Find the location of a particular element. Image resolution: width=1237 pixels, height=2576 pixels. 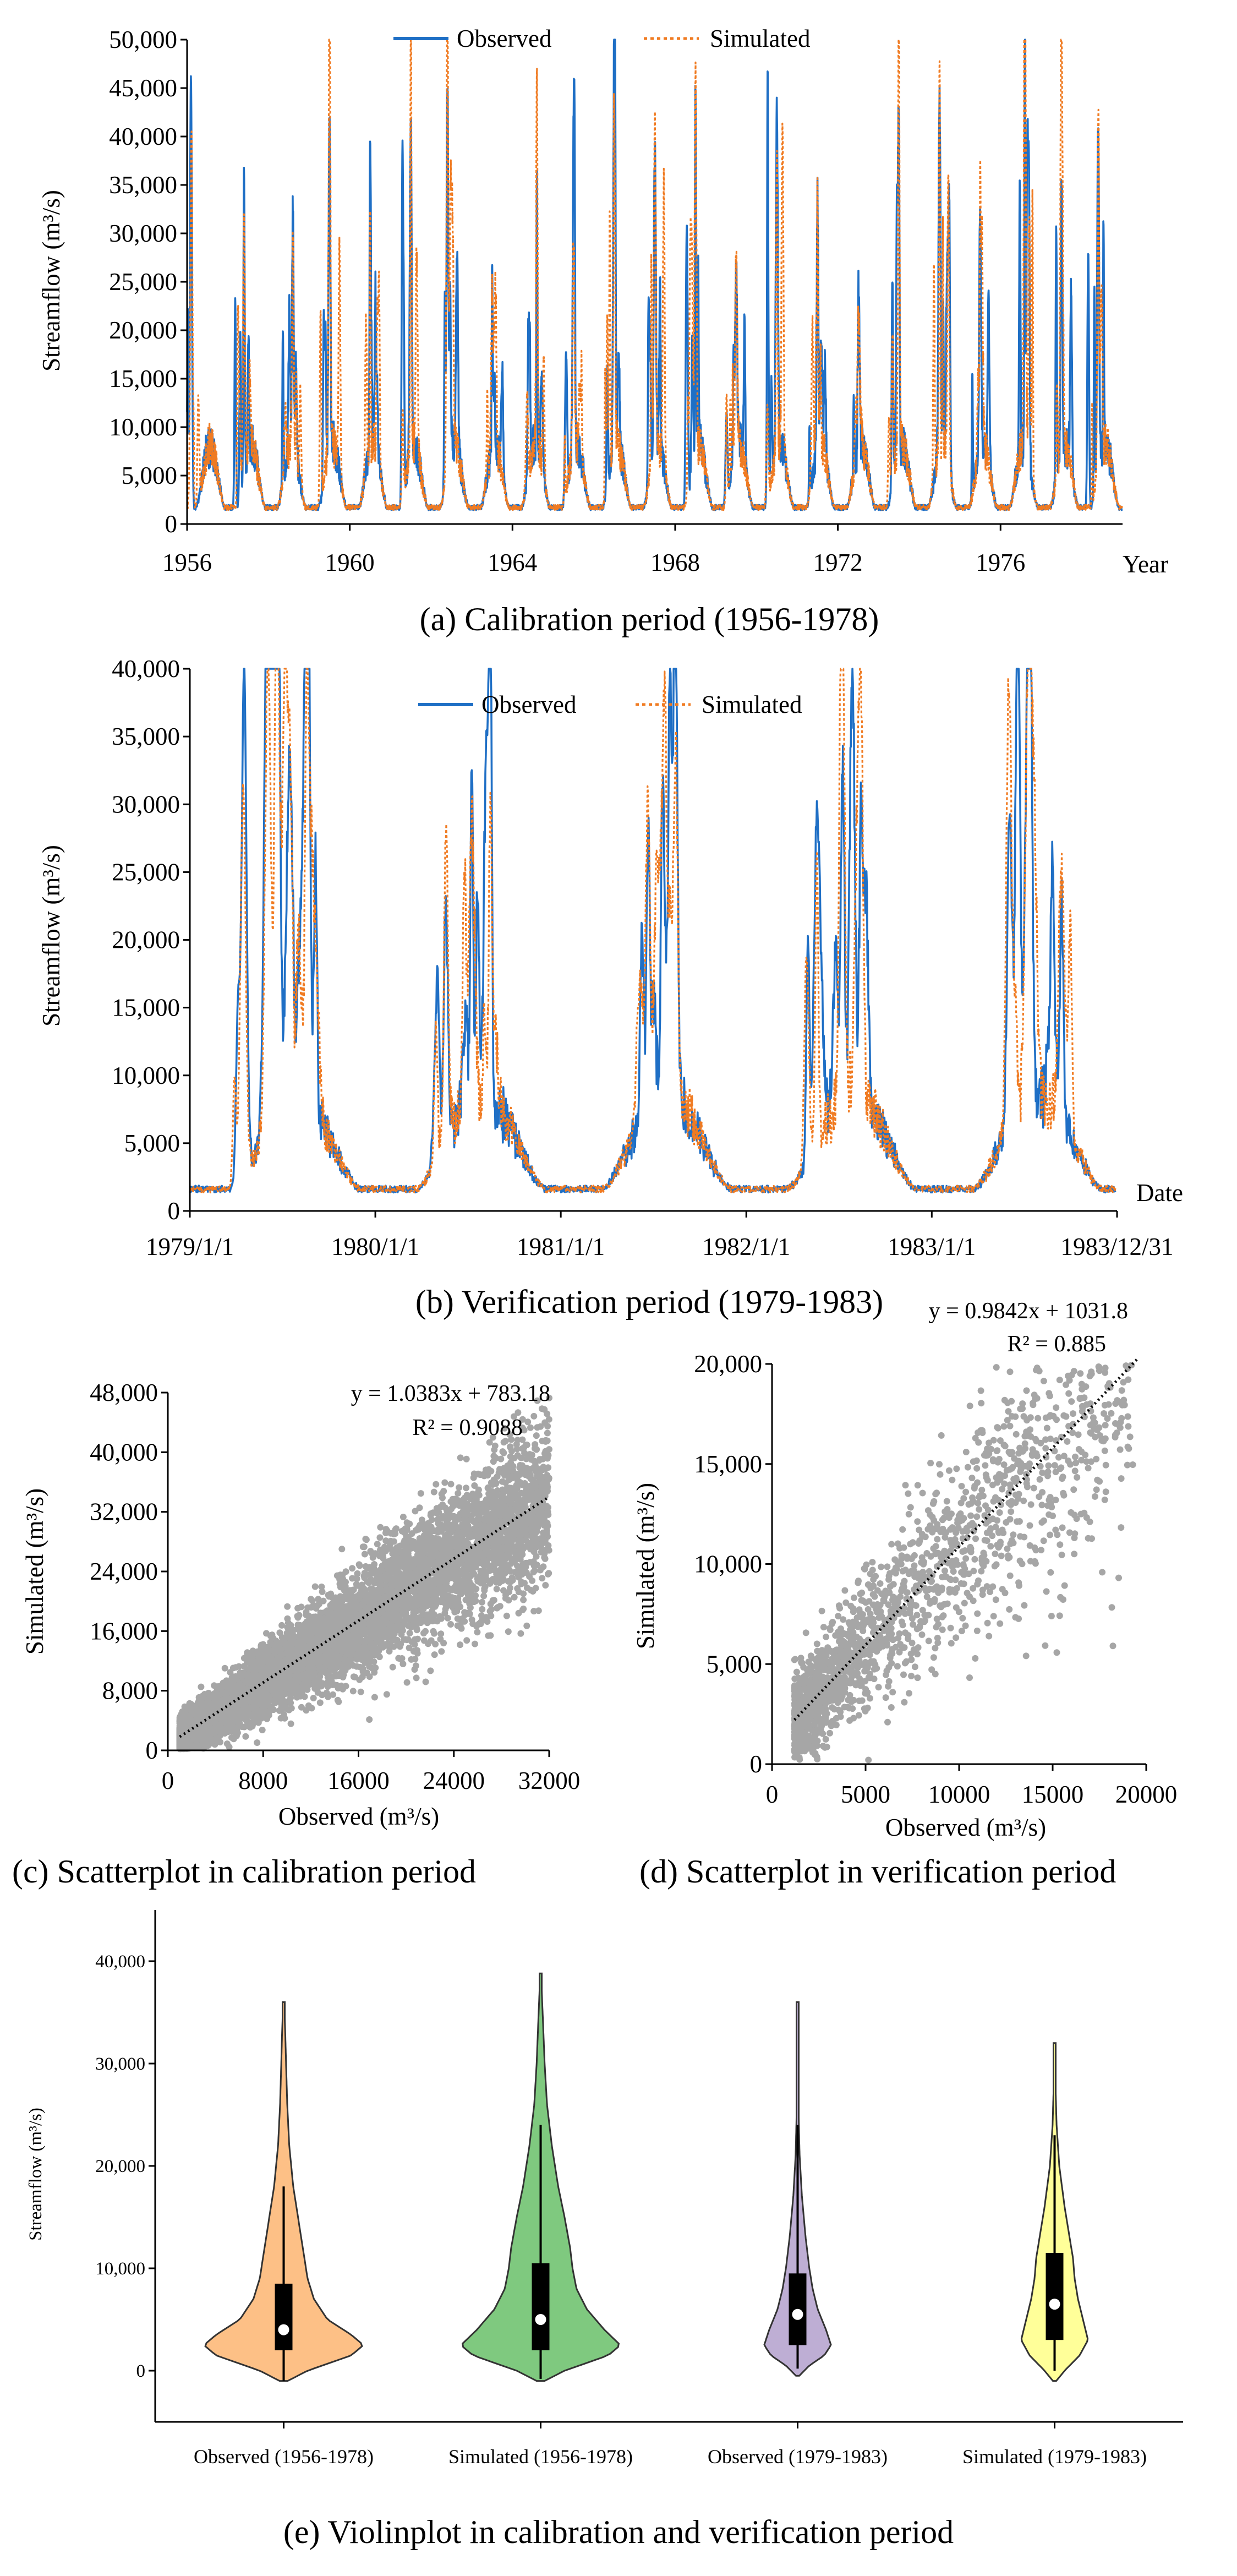

panel-a-y-tick-label: 50,000 is located at coordinates (143, 40).